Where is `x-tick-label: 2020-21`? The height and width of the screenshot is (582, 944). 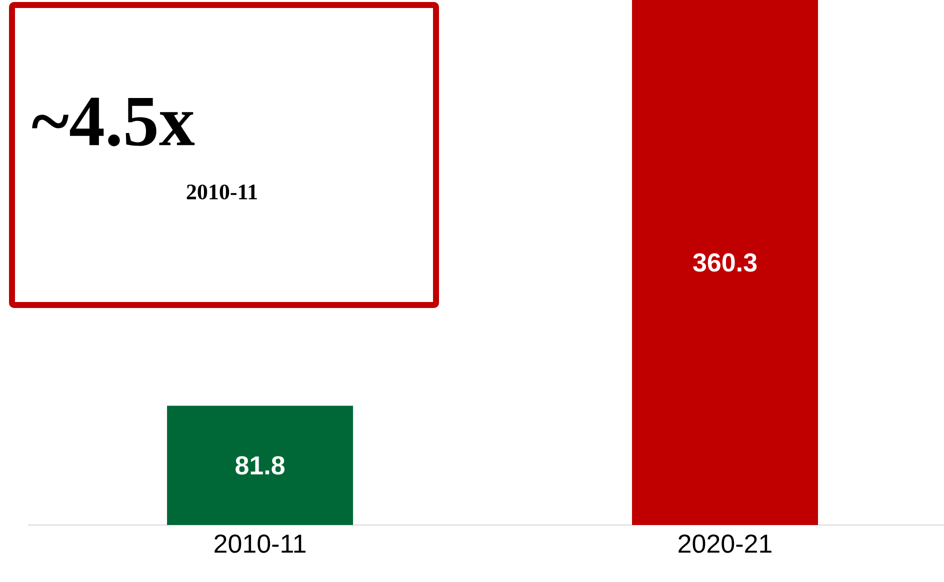
x-tick-label: 2020-21 is located at coordinates (725, 543).